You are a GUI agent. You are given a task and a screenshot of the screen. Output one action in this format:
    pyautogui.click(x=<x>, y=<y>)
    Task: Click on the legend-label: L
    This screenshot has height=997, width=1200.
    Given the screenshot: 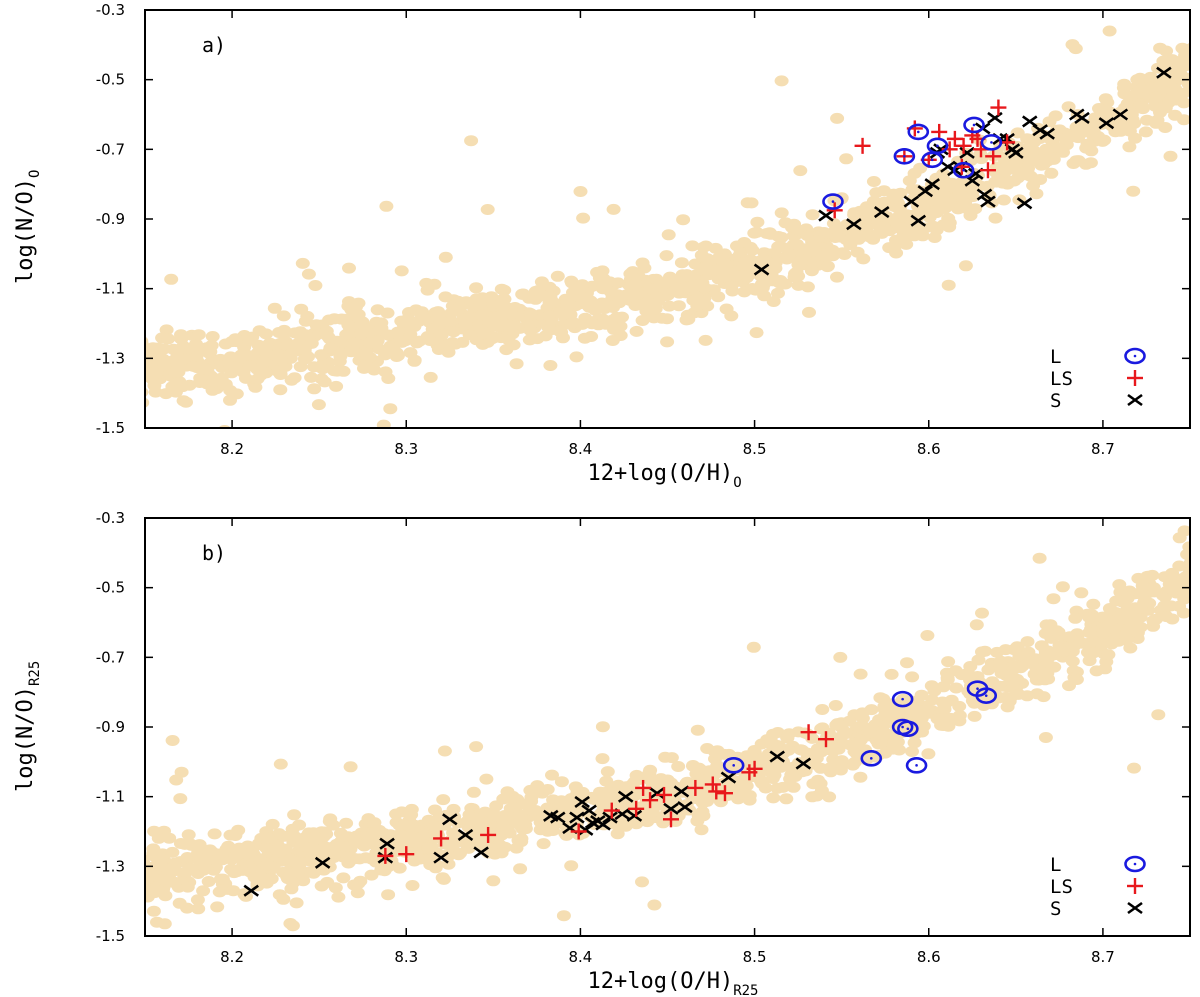 What is the action you would take?
    pyautogui.click(x=1055, y=865)
    